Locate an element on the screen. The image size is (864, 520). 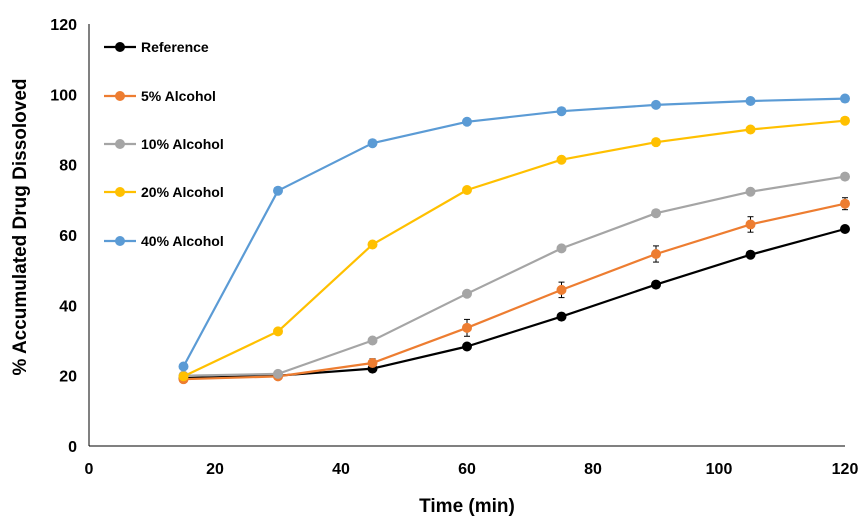
x-tick-label: 20 is located at coordinates (215, 469).